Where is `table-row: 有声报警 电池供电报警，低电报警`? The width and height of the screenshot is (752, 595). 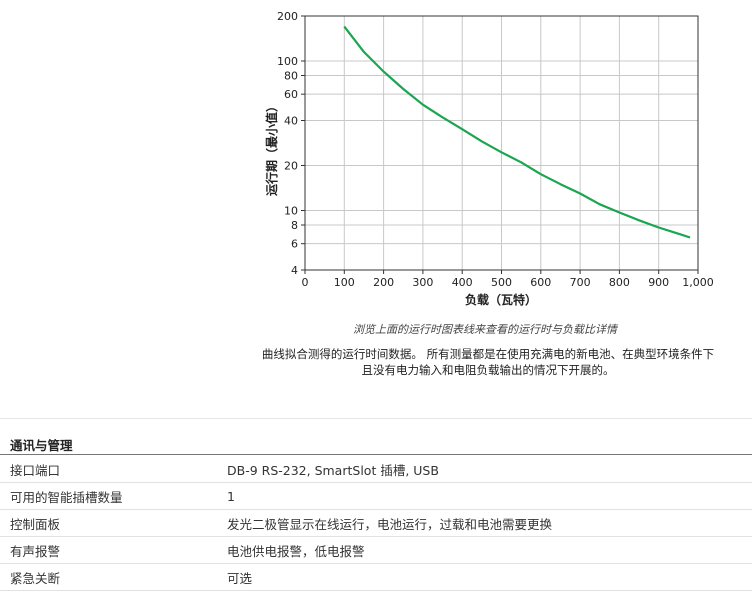
table-row: 有声报警 电池供电报警，低电报警 is located at coordinates (376, 550).